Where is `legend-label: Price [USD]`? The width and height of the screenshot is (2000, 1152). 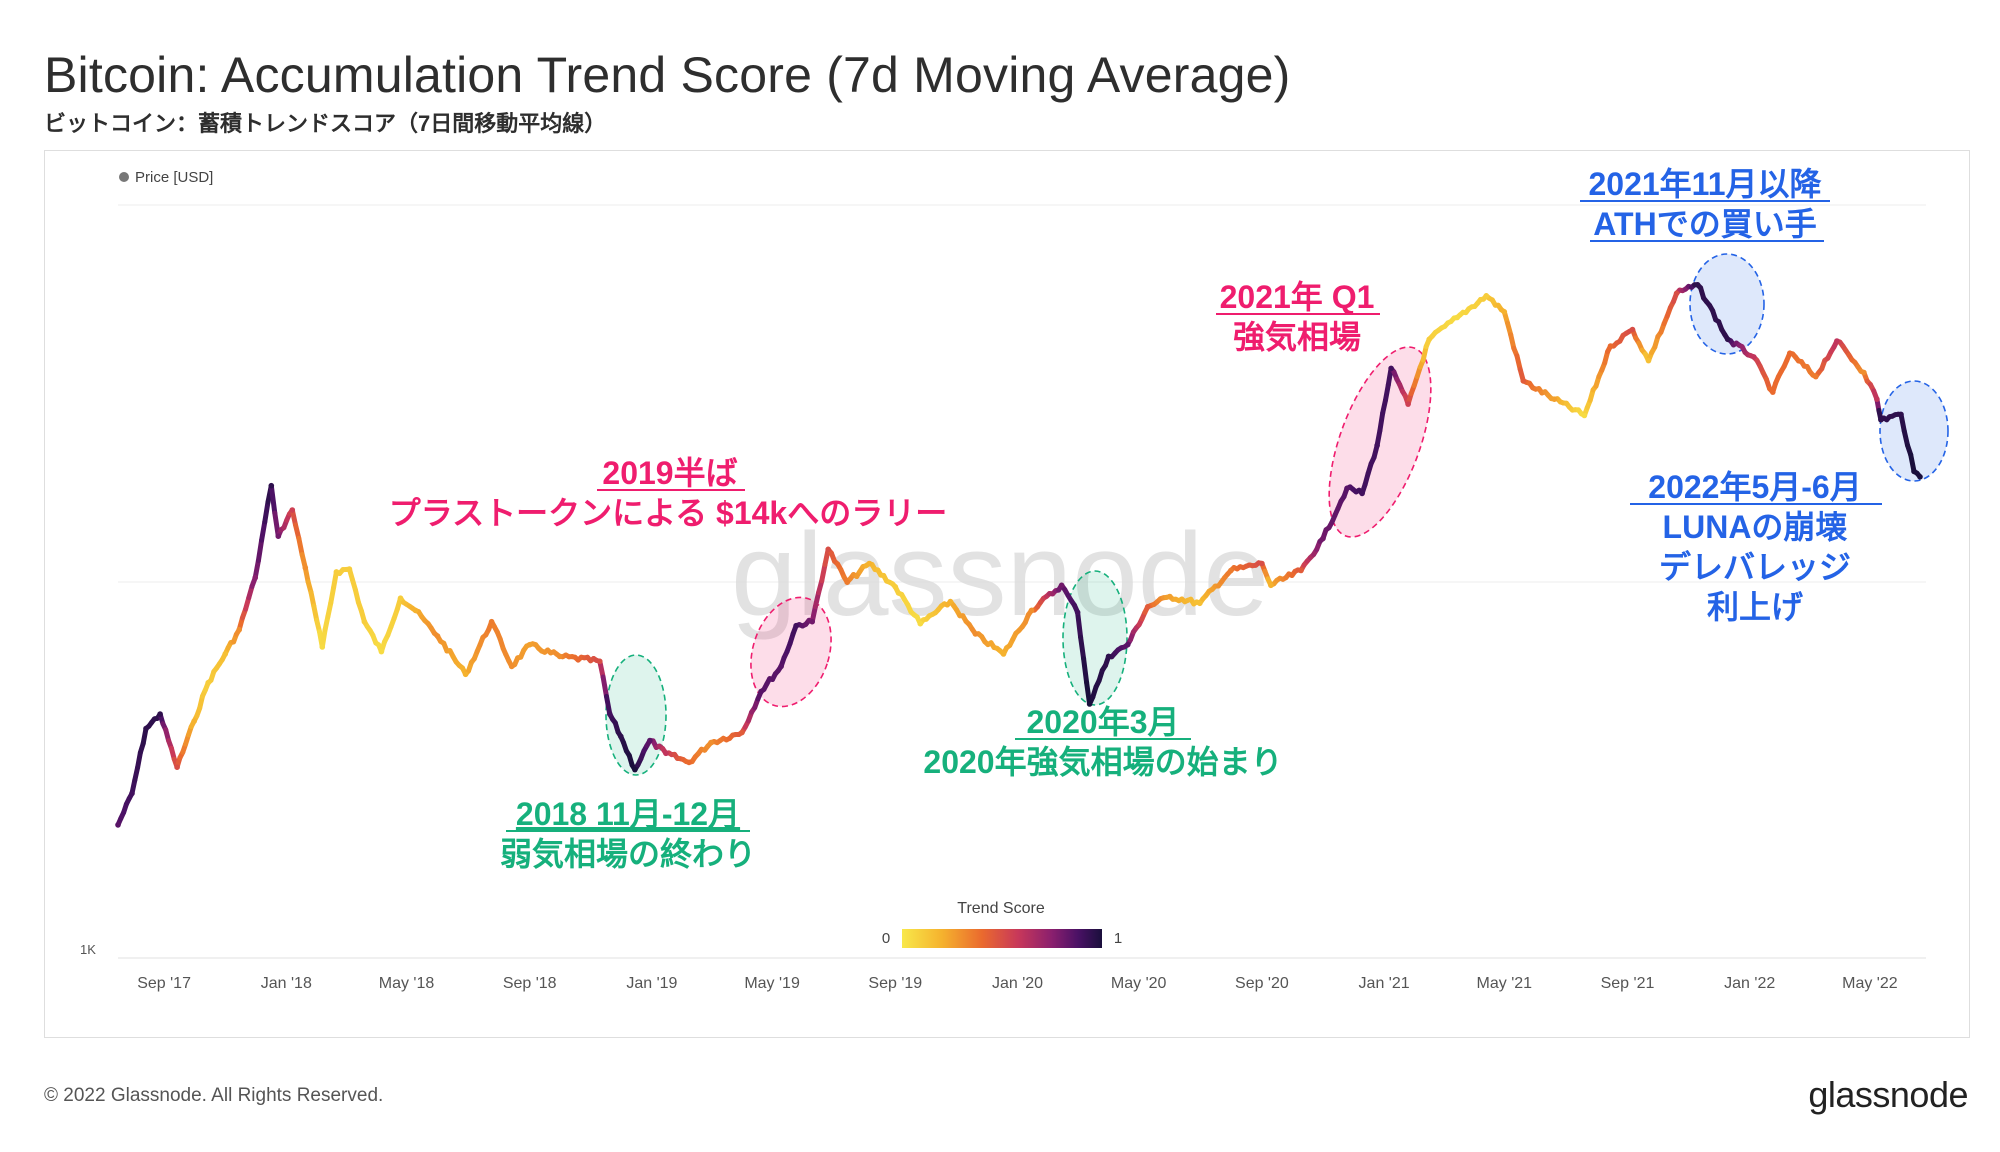
legend-label: Price [USD] is located at coordinates (174, 177).